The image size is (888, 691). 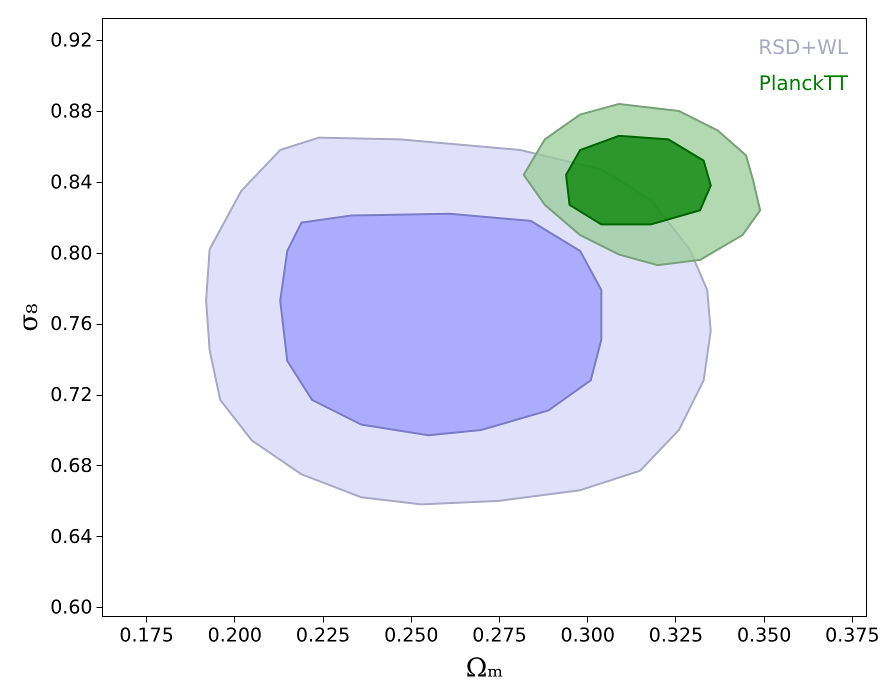 I want to click on y-tick-label: 0.88, so click(x=71, y=111).